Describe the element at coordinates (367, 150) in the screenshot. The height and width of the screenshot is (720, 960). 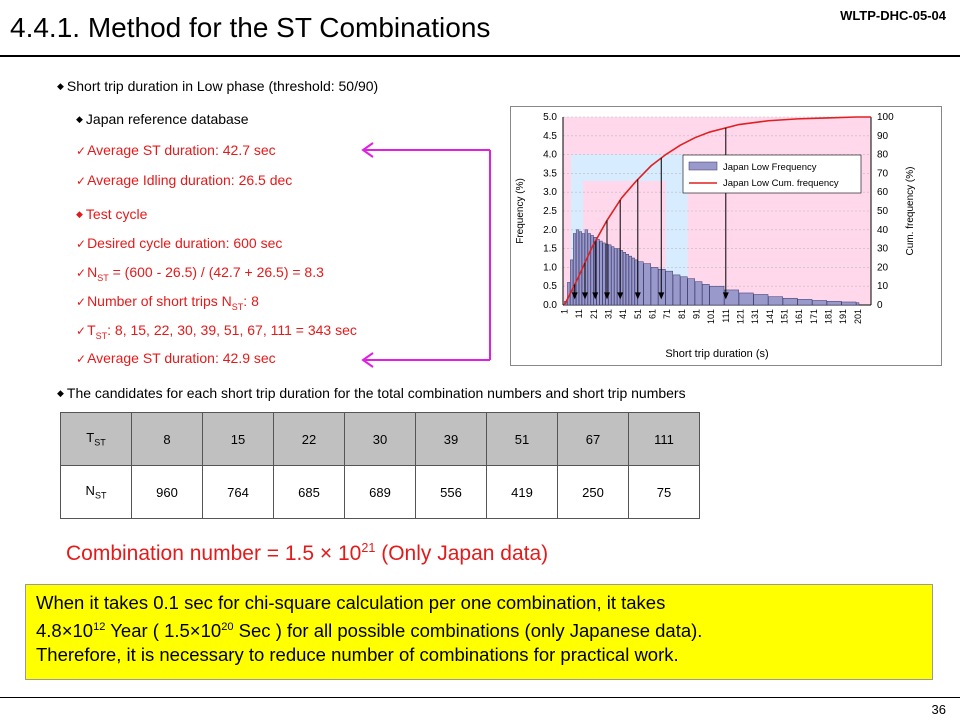
I see `arrowhead-top-icon` at that location.